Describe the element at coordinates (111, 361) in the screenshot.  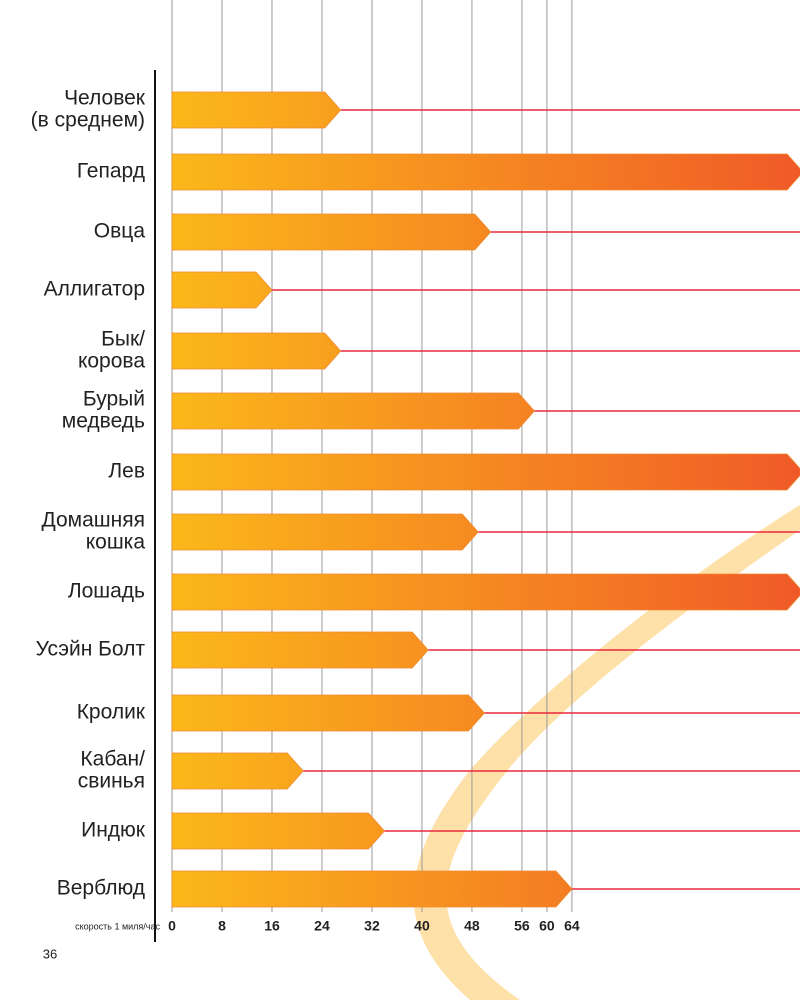
I see `category-label: корова` at that location.